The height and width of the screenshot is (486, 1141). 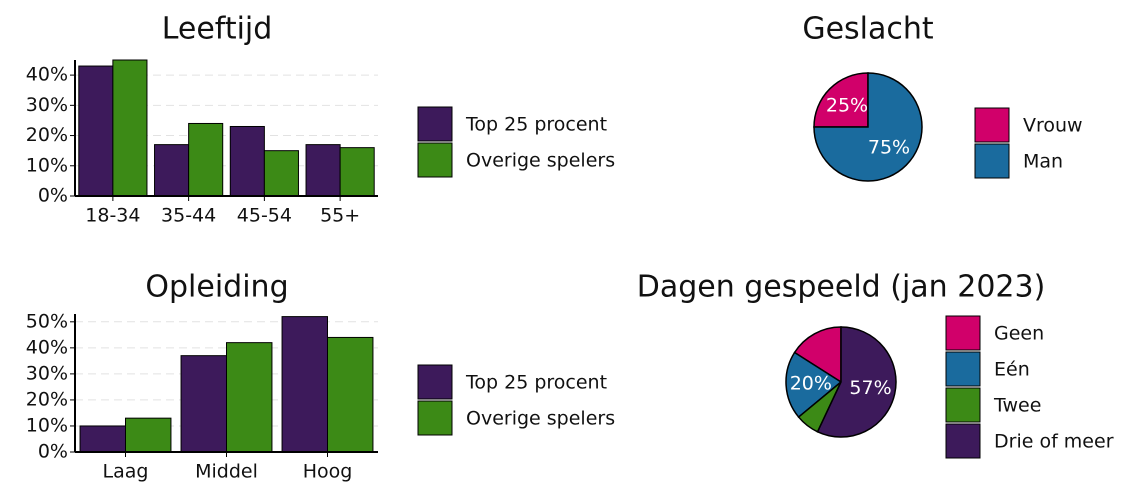 I want to click on x-tick-label: 35-44, so click(x=188, y=216).